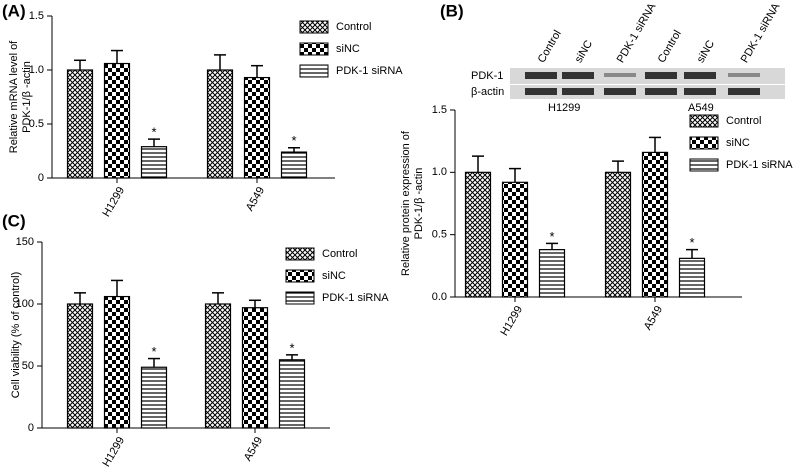 The width and height of the screenshot is (800, 473). I want to click on panel-label: (B), so click(452, 10).